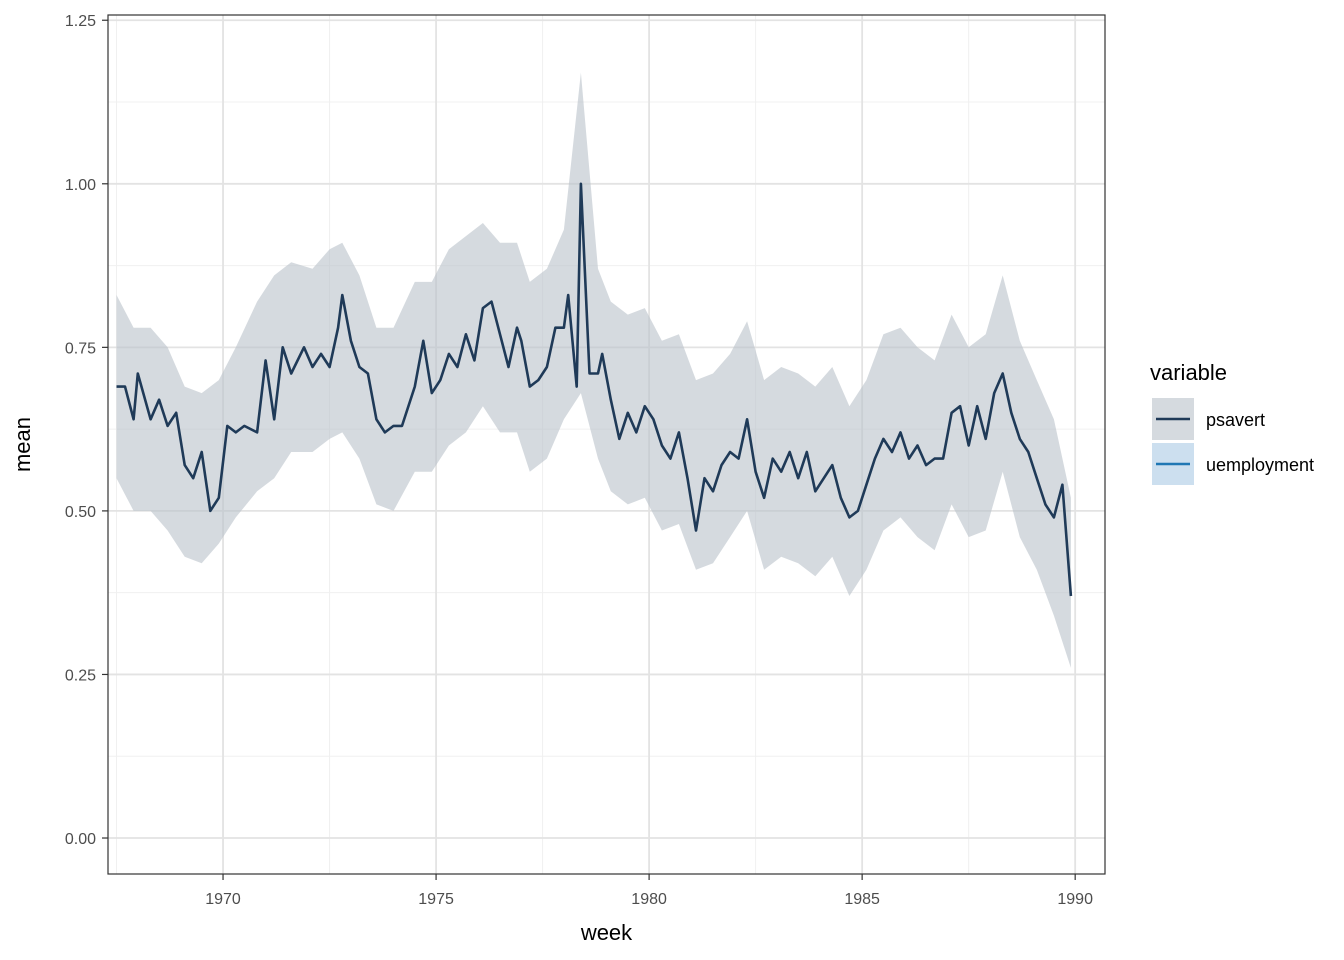 The height and width of the screenshot is (960, 1344). I want to click on y-tick-label: 0.25, so click(80, 675).